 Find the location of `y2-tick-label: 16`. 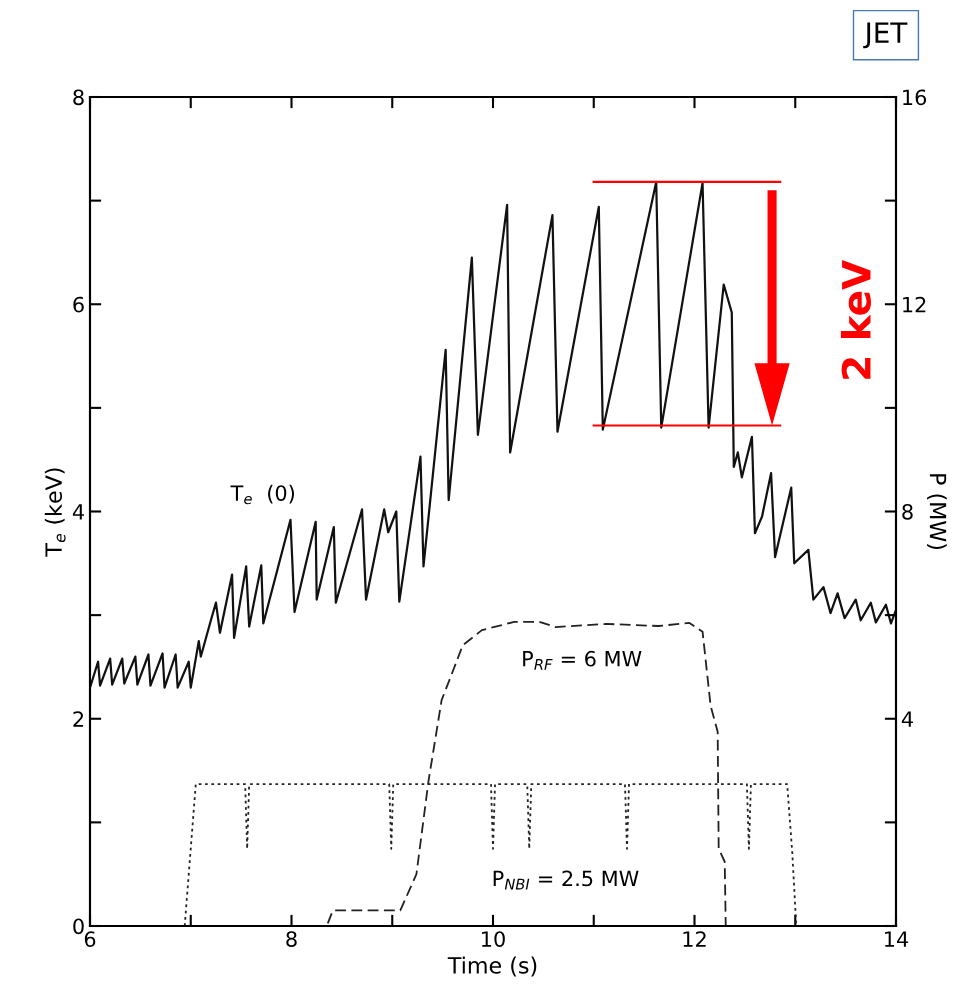

y2-tick-label: 16 is located at coordinates (915, 97).